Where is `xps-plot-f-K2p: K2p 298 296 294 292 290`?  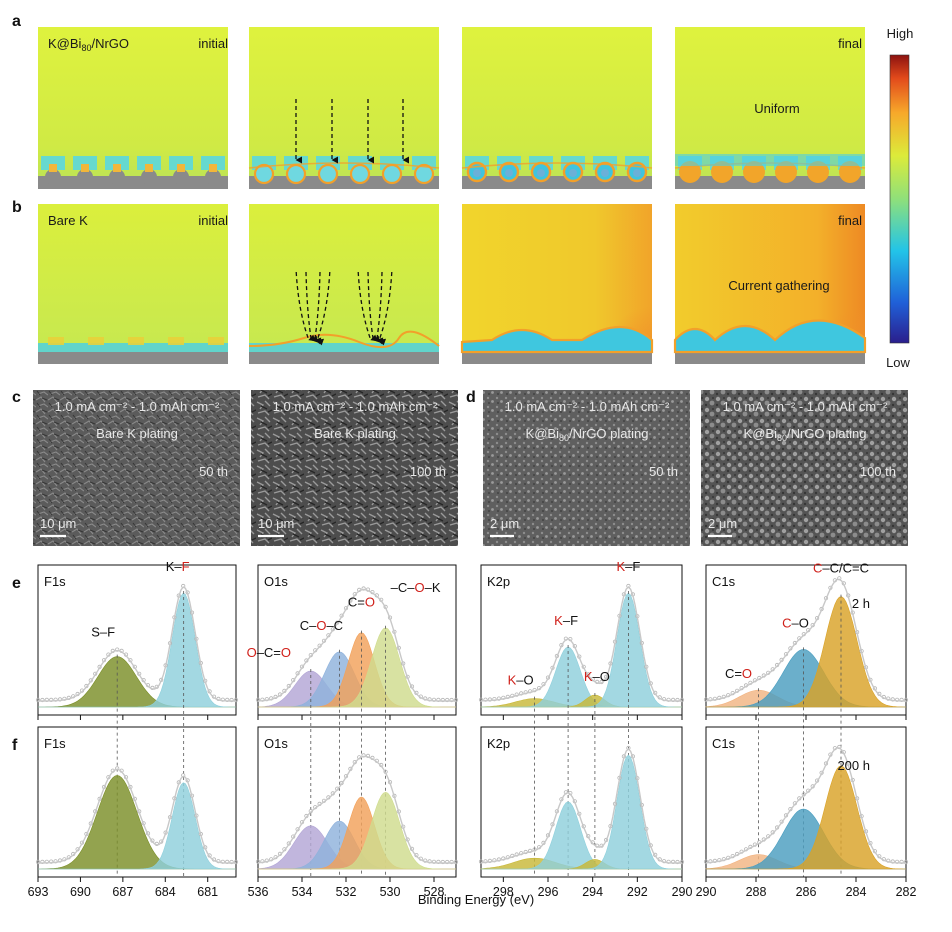 xps-plot-f-K2p: K2p 298 296 294 292 290 is located at coordinates (585, 812).